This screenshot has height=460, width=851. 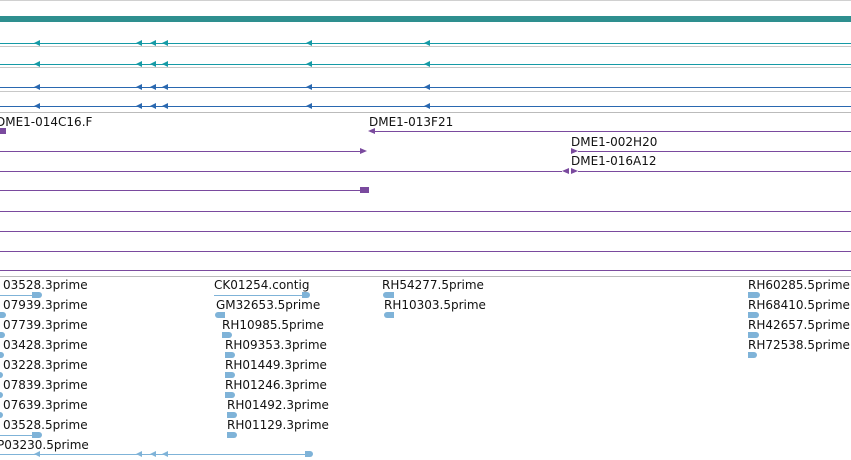 What do you see at coordinates (44, 445) in the screenshot?
I see `est-label: P03230.5prime` at bounding box center [44, 445].